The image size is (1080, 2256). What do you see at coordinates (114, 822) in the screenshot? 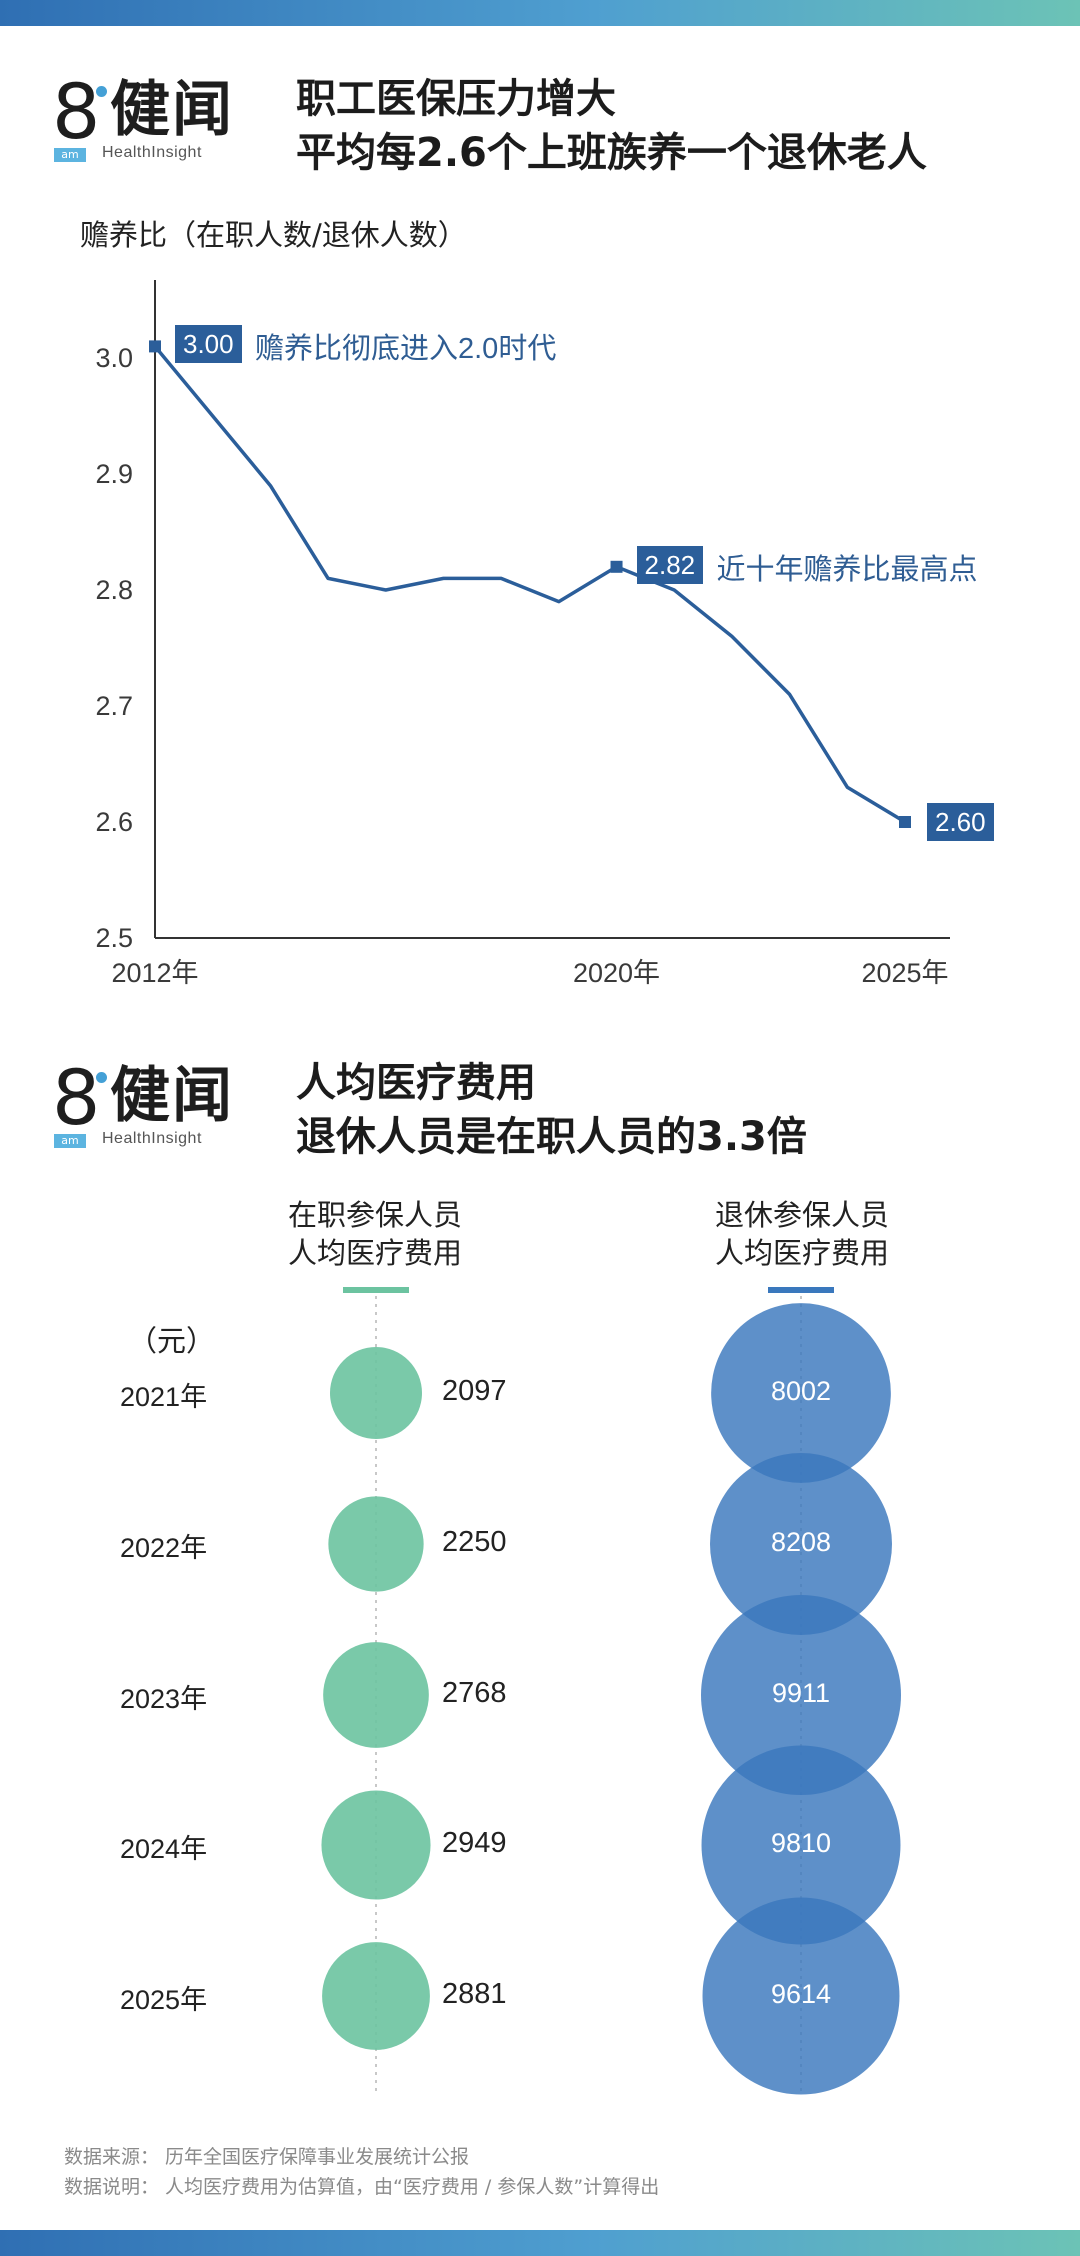
I see `y-tick-label: 2.6` at bounding box center [114, 822].